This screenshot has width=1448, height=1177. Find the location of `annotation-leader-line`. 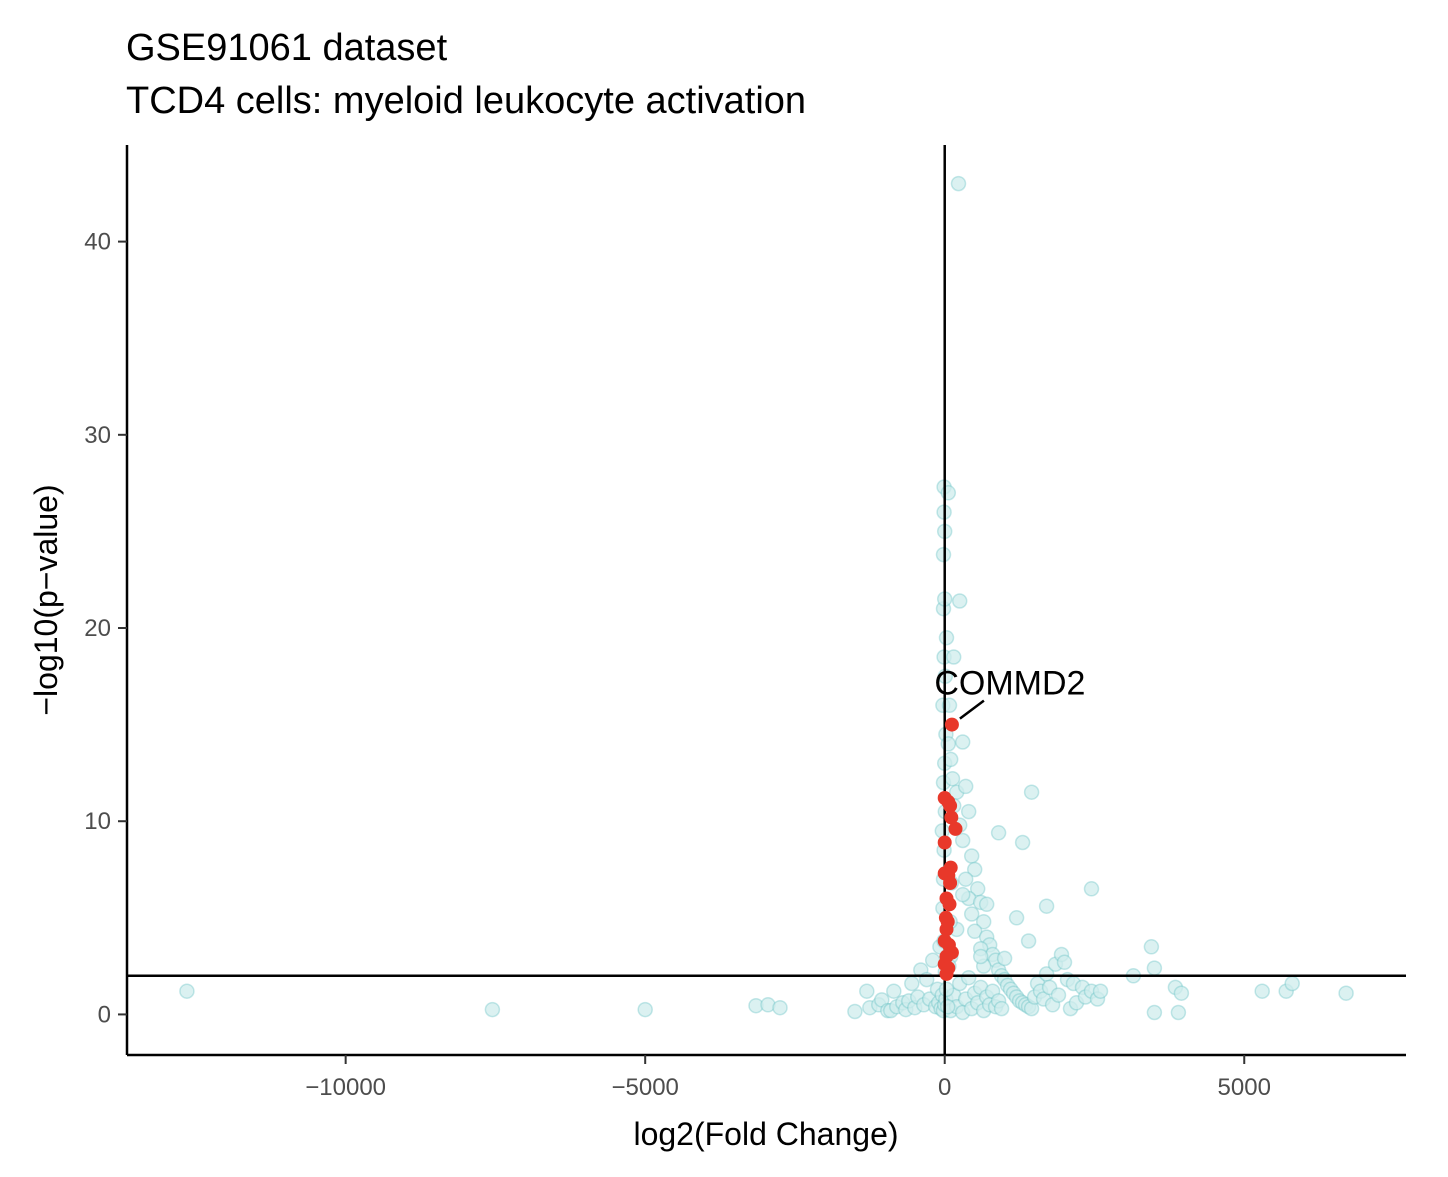

annotation-leader-line is located at coordinates (972, 709).